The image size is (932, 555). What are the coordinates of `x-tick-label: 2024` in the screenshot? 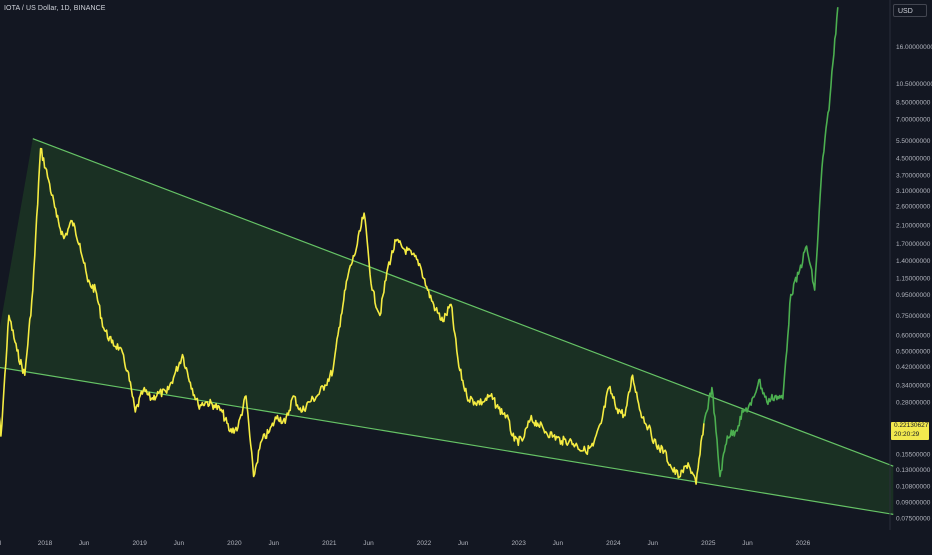 It's located at (613, 543).